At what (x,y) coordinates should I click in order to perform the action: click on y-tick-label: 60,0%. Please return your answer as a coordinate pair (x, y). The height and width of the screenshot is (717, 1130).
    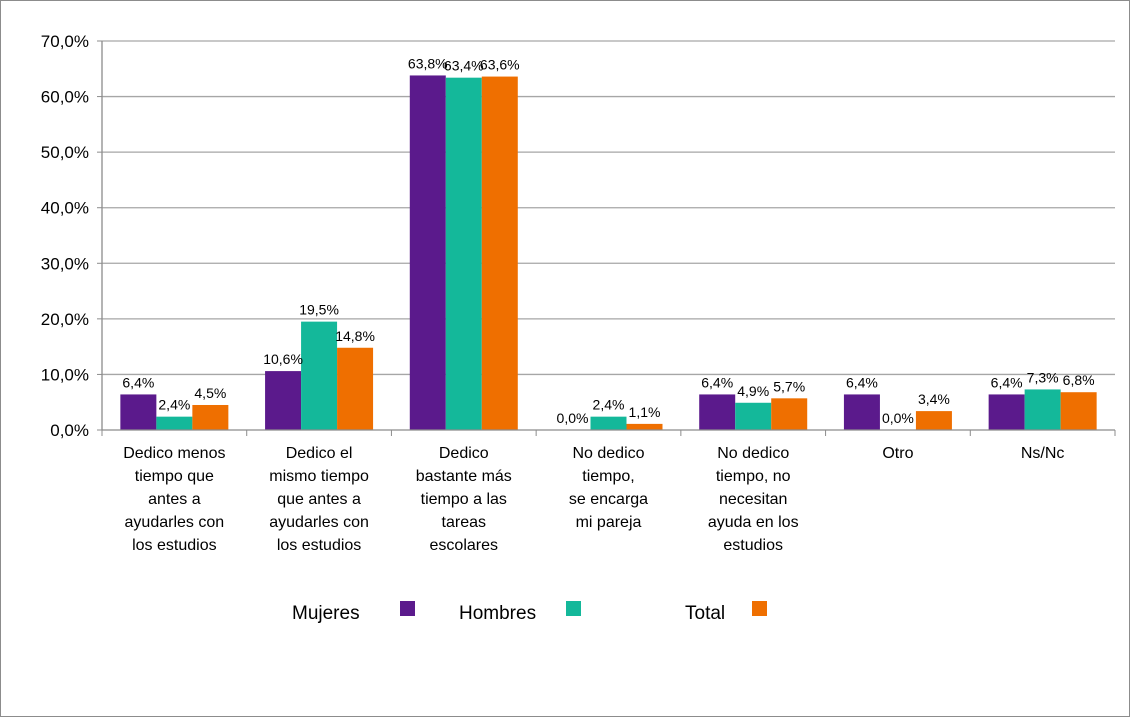
    Looking at the image, I should click on (65, 97).